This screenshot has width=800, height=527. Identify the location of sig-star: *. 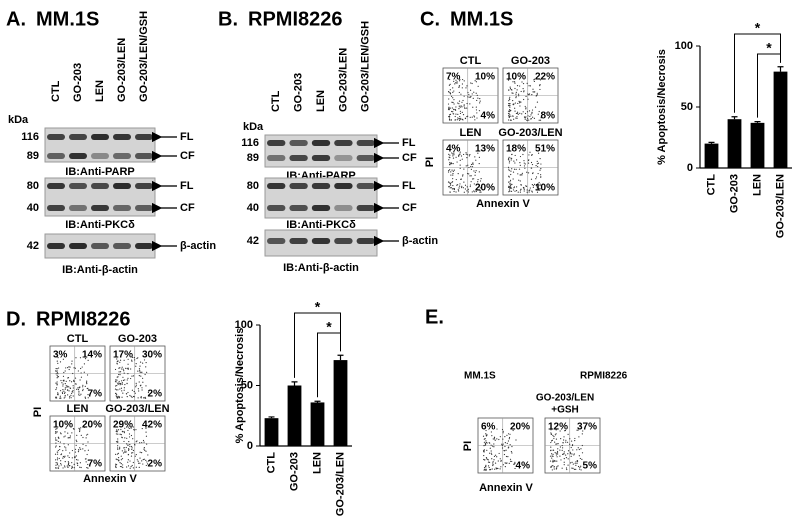
(318, 307).